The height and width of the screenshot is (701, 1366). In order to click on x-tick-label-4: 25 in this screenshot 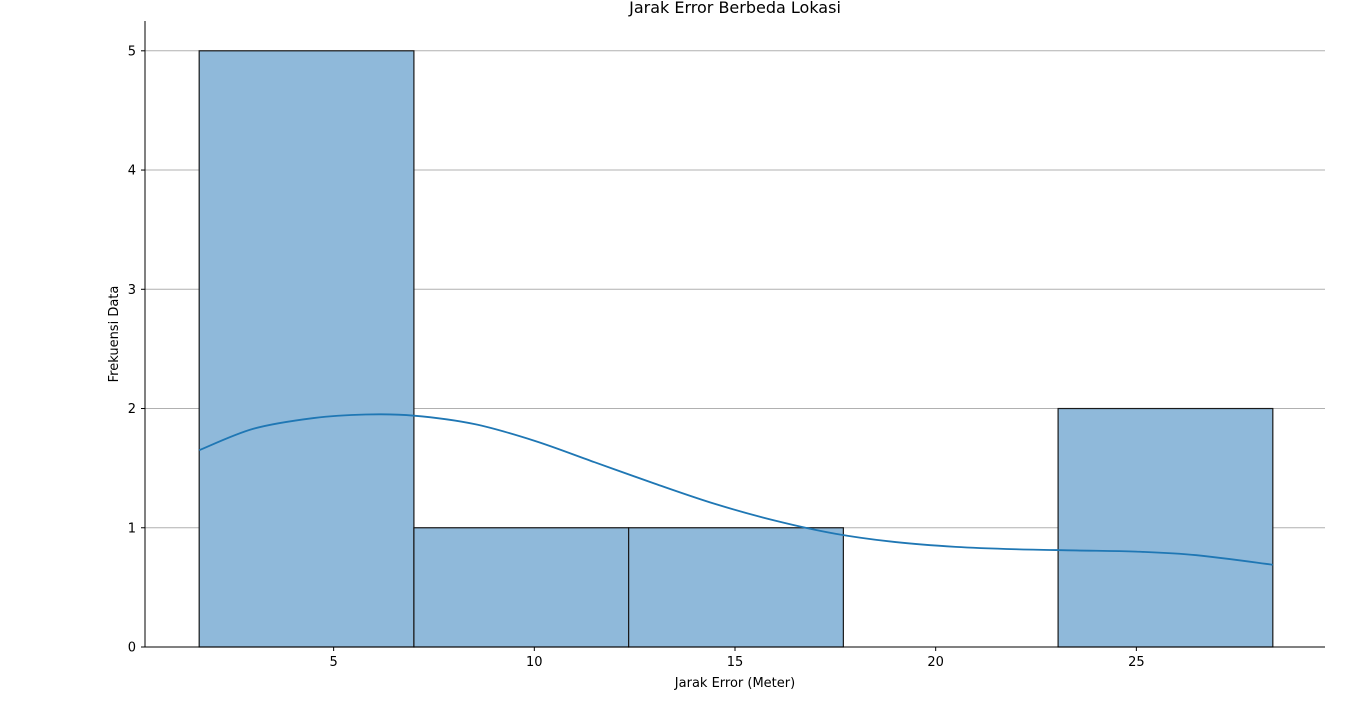, I will do `click(1136, 662)`.